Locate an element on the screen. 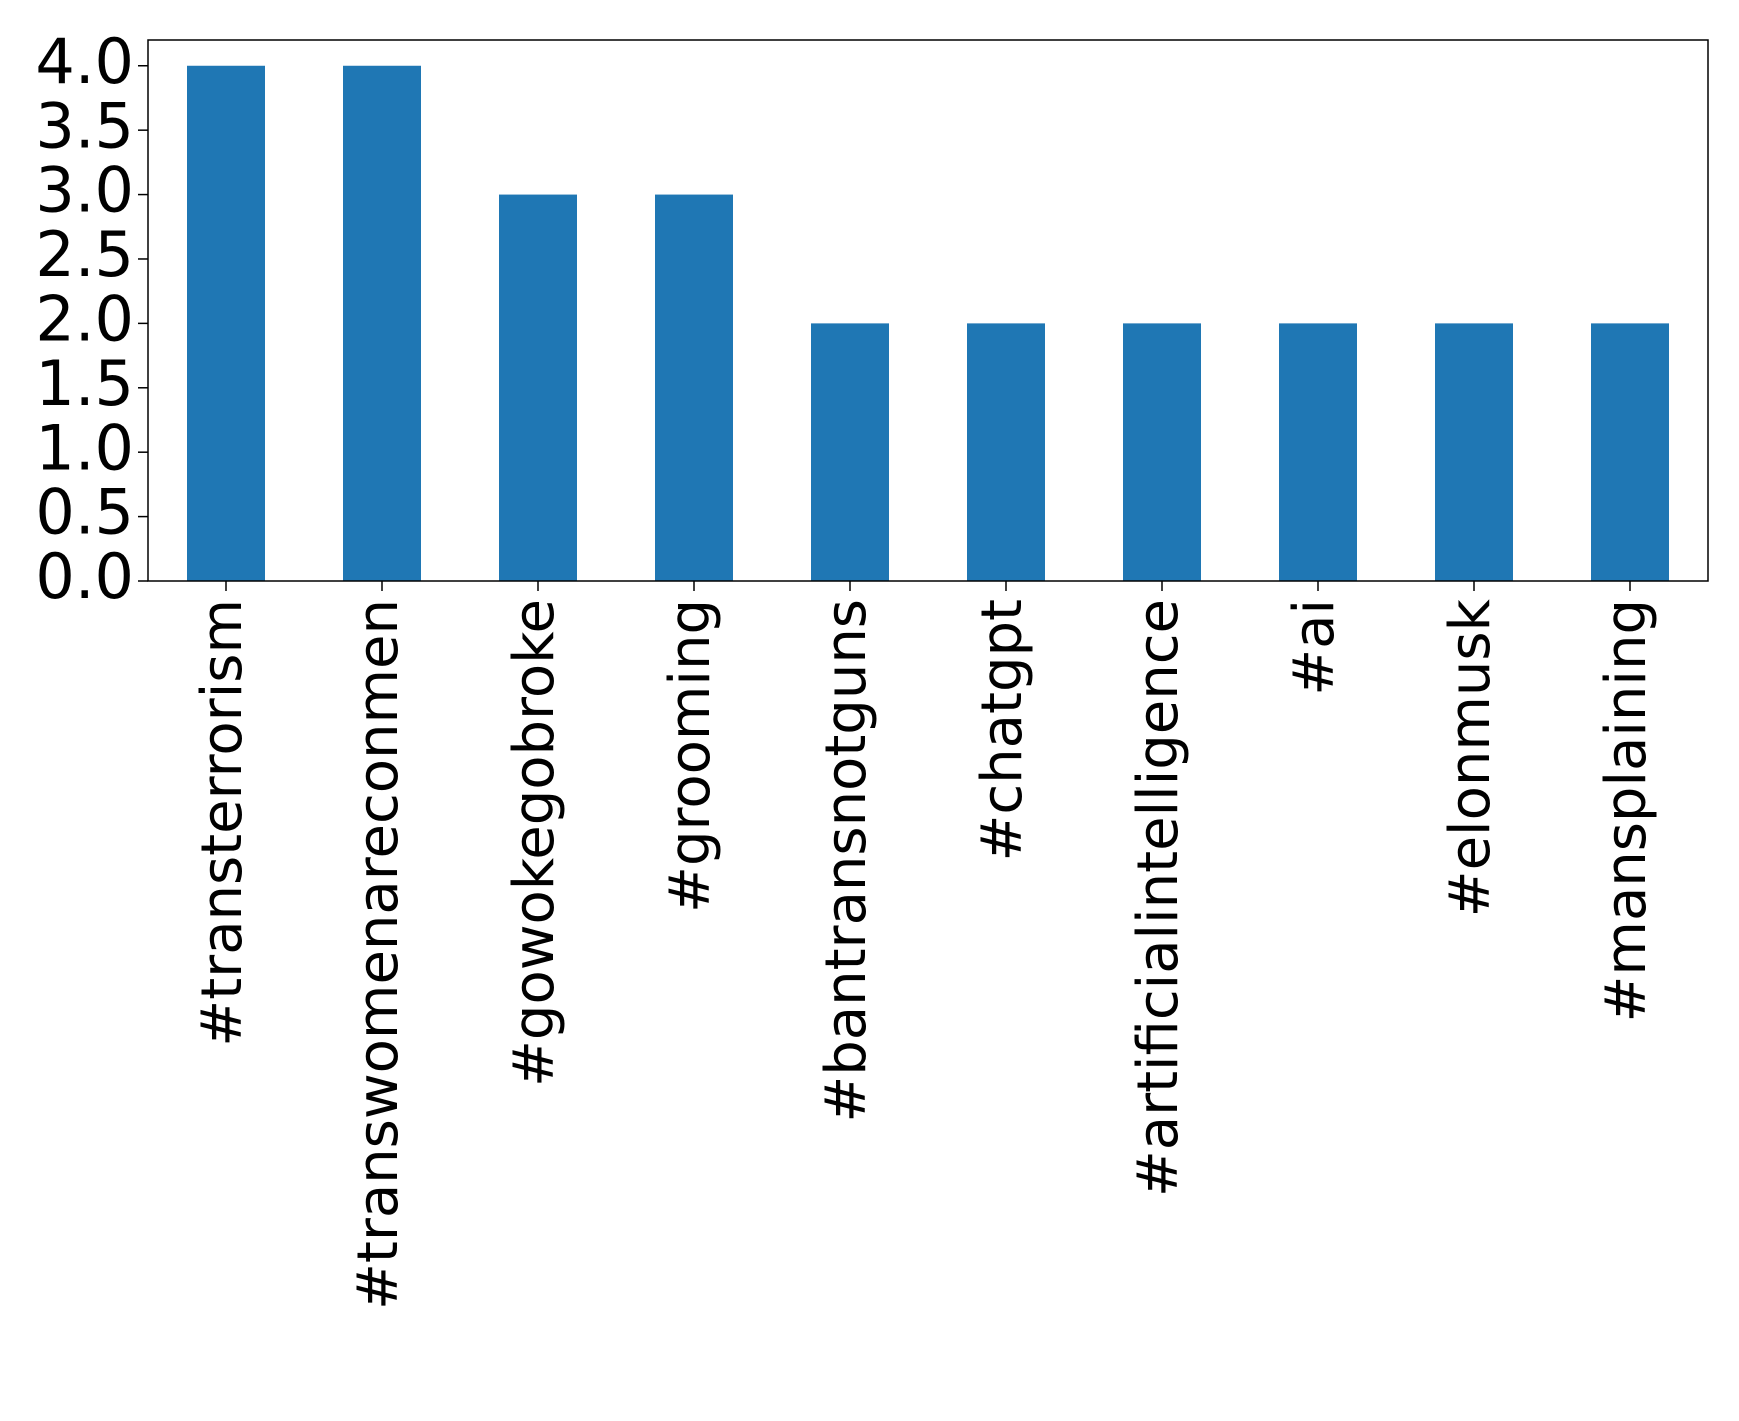 The width and height of the screenshot is (1739, 1421). y-tick-label: 3.5 is located at coordinates (84, 125).